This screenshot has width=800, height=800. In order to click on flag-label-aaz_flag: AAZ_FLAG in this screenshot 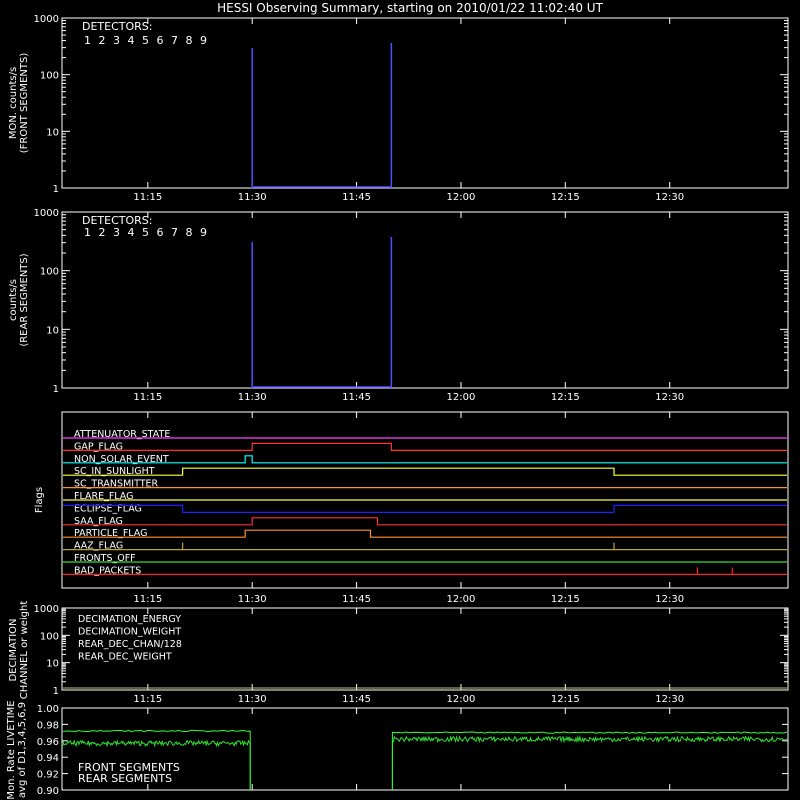, I will do `click(98, 546)`.